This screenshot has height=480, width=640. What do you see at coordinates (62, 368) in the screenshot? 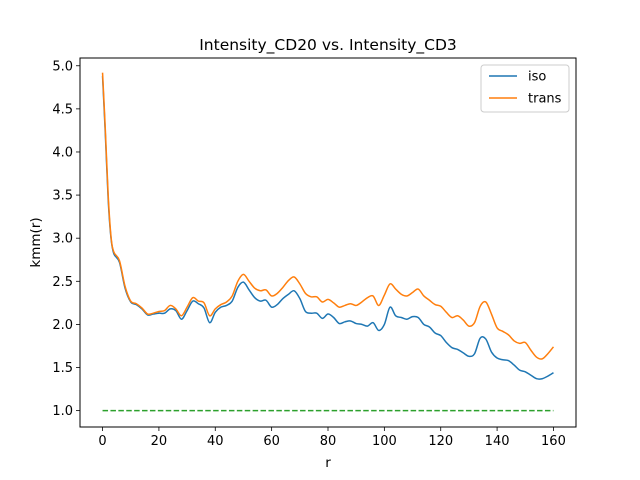
I see `y-tick-label: 1.5` at bounding box center [62, 368].